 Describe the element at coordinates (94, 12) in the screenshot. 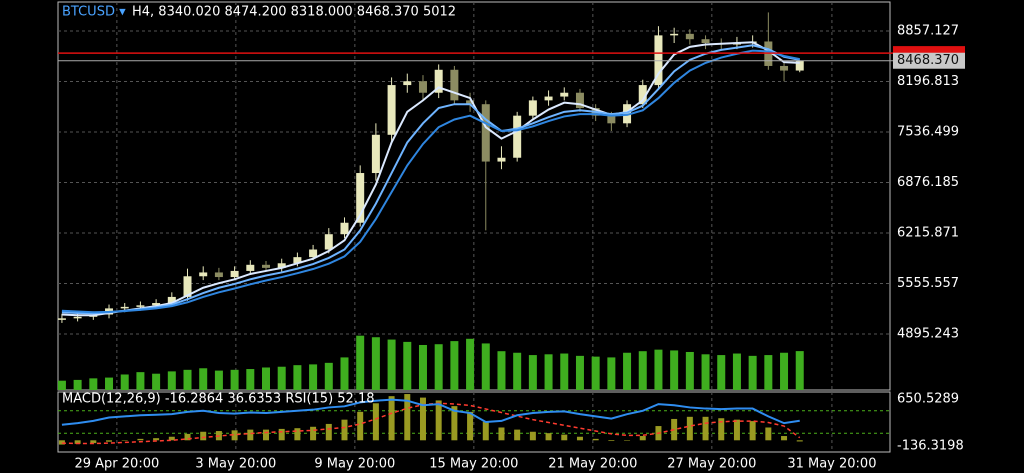

I see `symbol: BTCUSD ▾` at that location.